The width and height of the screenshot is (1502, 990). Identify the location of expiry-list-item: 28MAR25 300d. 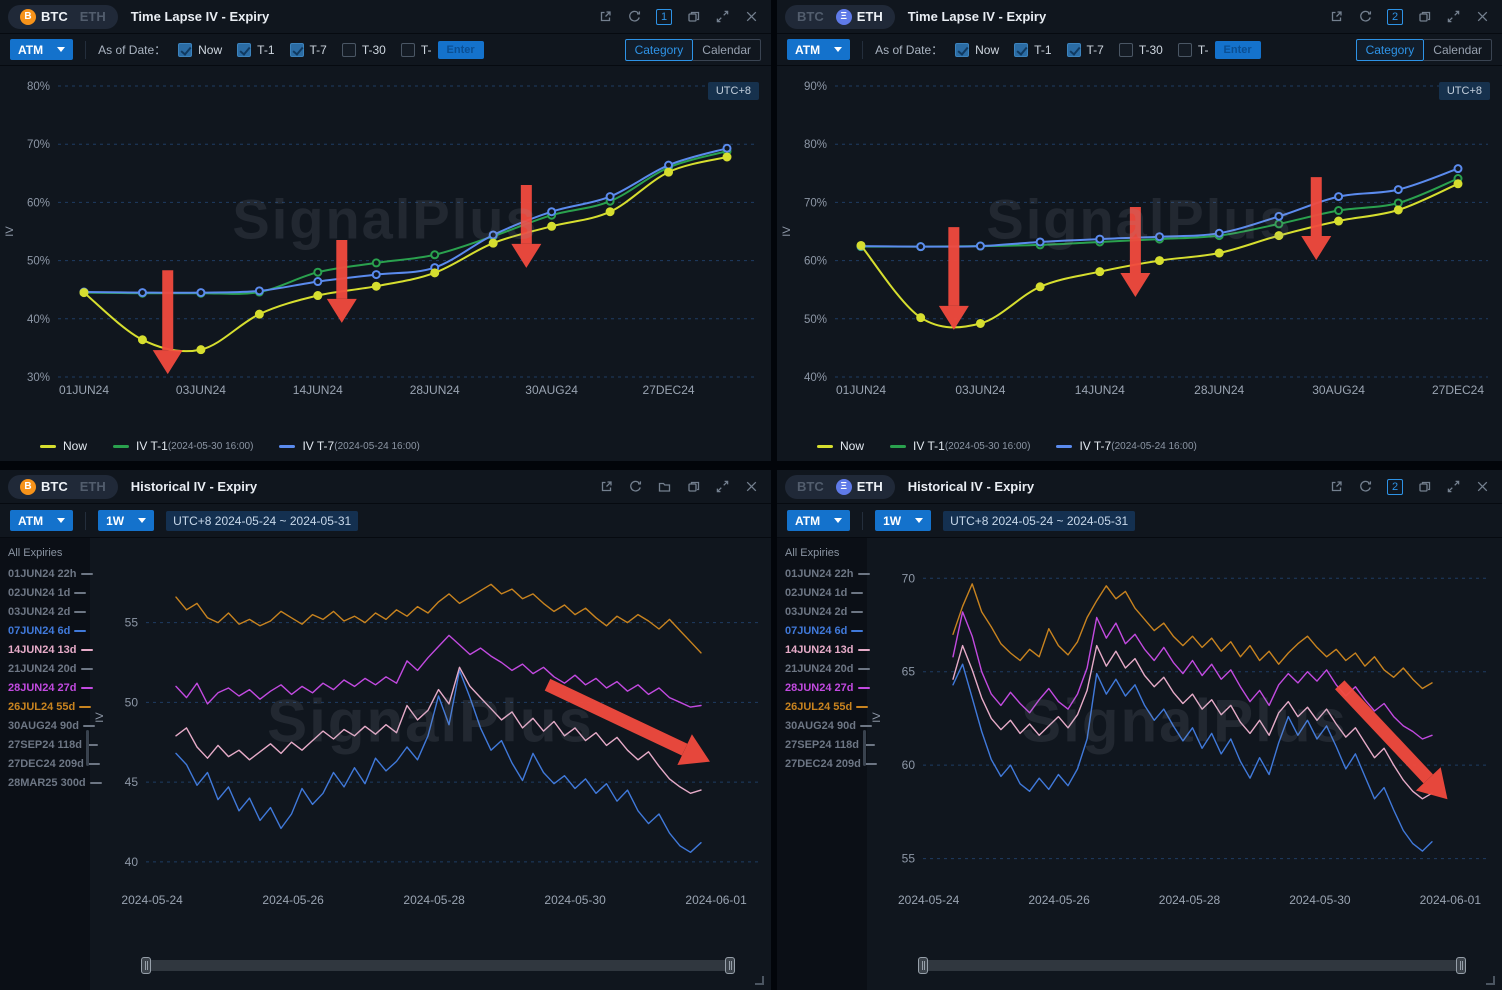
(51, 782).